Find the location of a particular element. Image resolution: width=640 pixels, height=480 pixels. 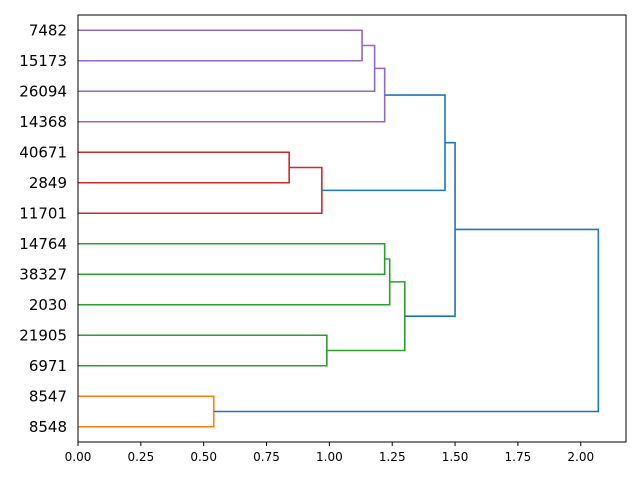

x-tick-label: 0.25 is located at coordinates (140, 457).